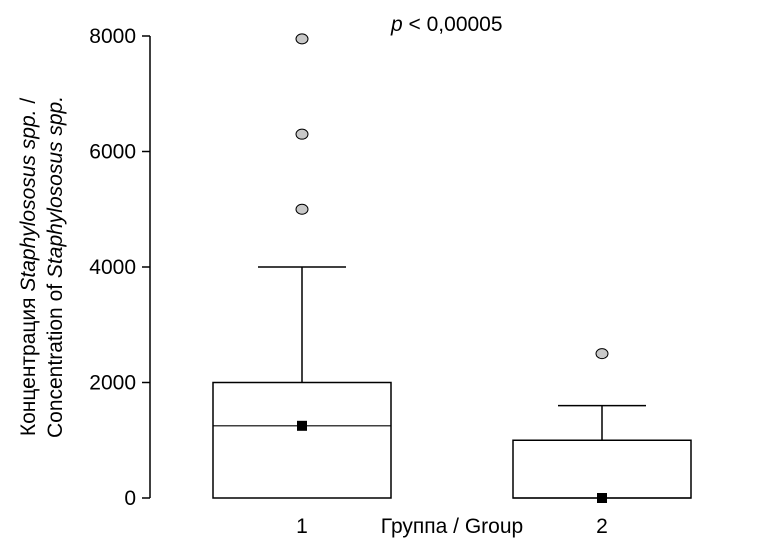 The width and height of the screenshot is (761, 548). Describe the element at coordinates (302, 526) in the screenshot. I see `x-tick-label: 1` at that location.